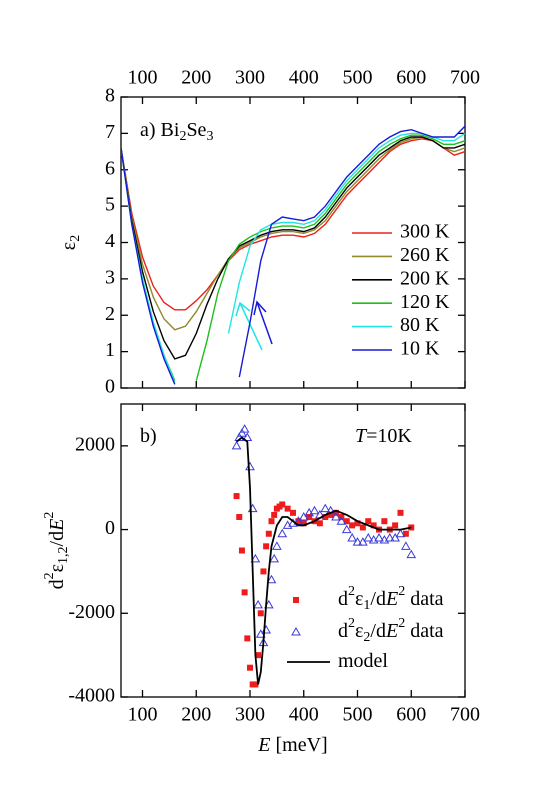 Image resolution: width=534 pixels, height=793 pixels. Describe the element at coordinates (425, 232) in the screenshot. I see `legend-label: 300 K` at that location.